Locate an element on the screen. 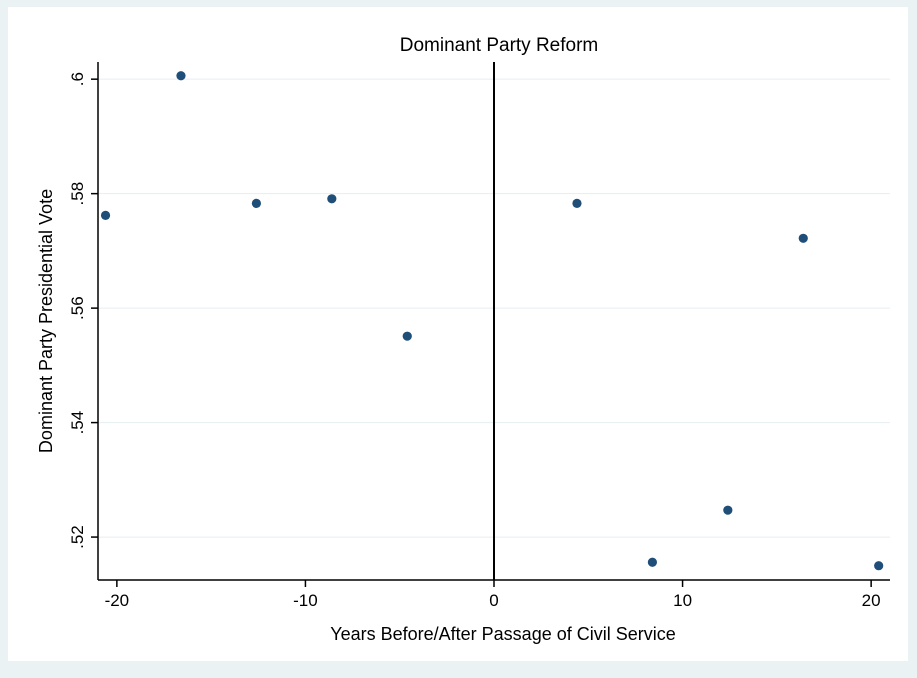 This screenshot has height=678, width=917. y-tick-label: .58 is located at coordinates (77, 194).